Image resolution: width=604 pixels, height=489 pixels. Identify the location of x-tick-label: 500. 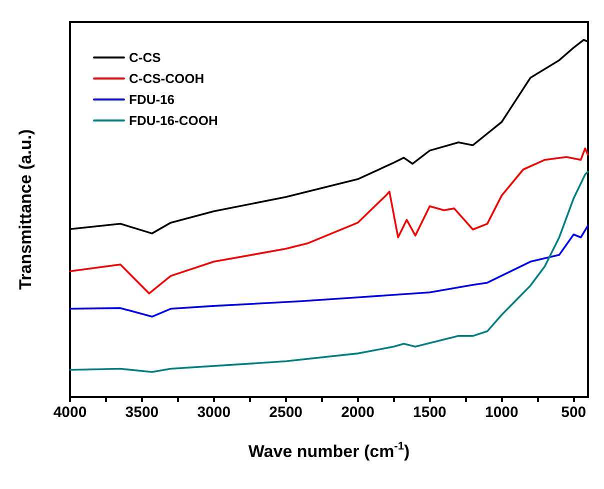
(573, 412).